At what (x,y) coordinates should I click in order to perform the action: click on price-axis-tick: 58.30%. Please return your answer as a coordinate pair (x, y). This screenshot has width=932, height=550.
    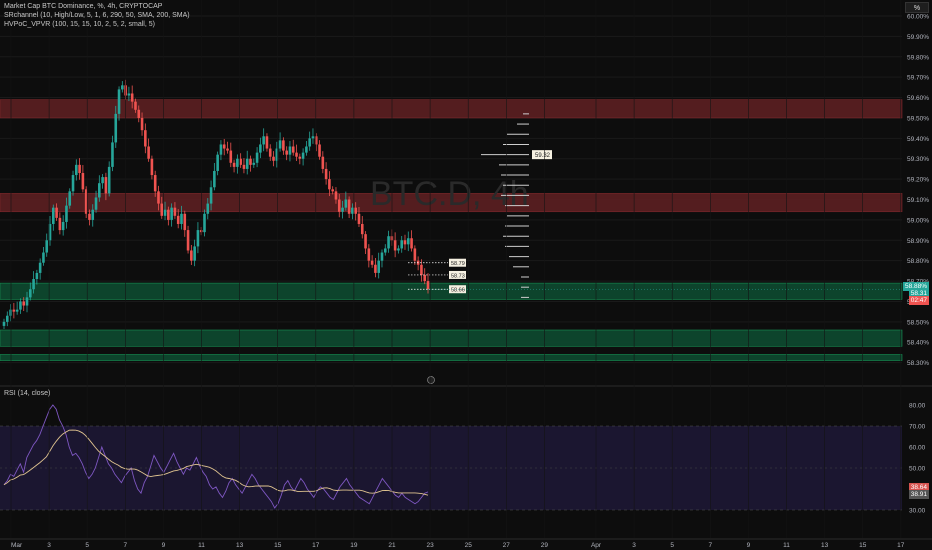
    Looking at the image, I should click on (918, 363).